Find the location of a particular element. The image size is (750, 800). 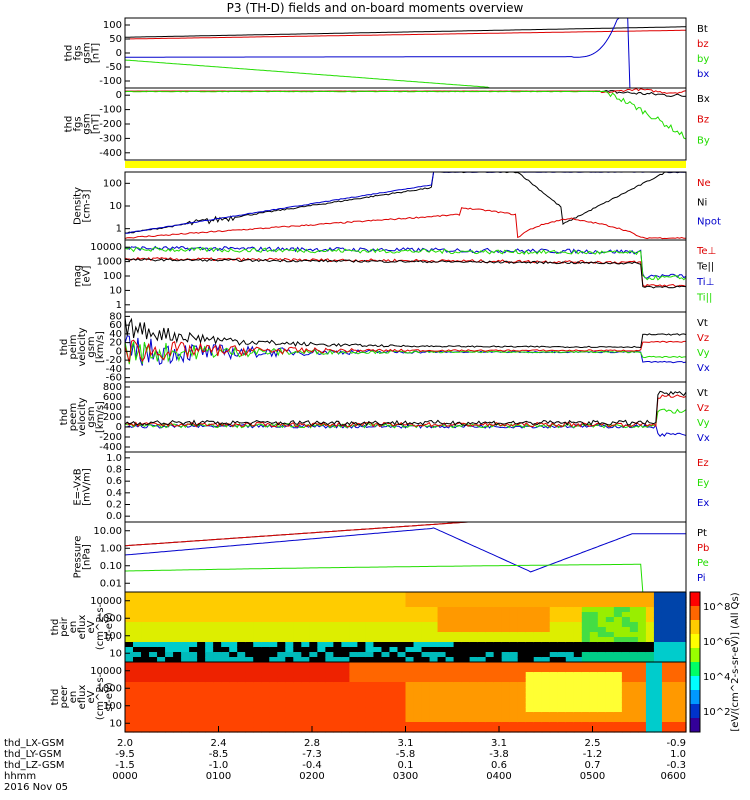

y-axis-label: eV is located at coordinates (91, 626).